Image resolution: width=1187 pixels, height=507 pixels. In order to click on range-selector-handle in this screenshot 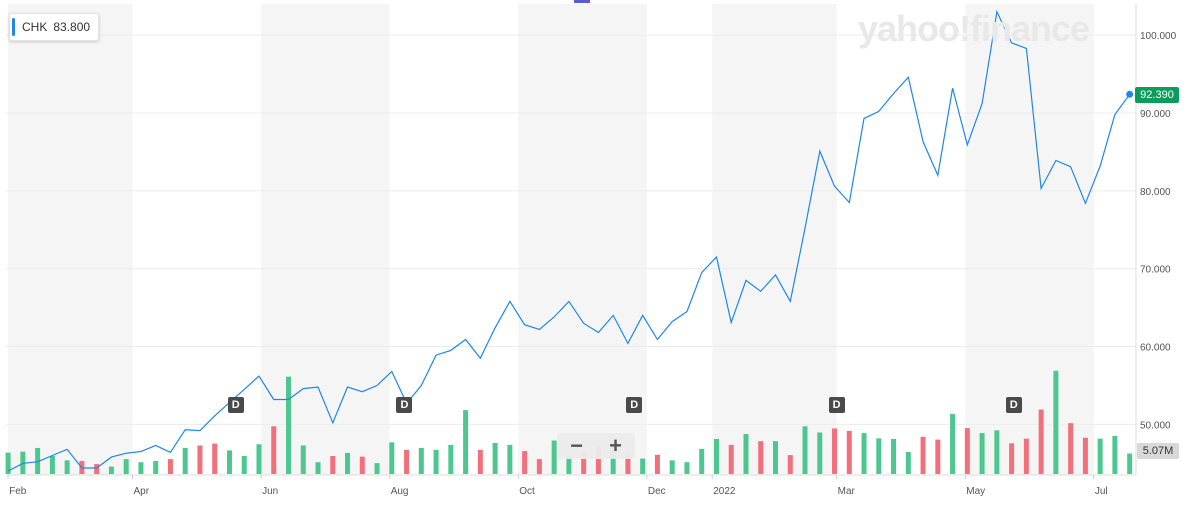, I will do `click(582, 1)`.